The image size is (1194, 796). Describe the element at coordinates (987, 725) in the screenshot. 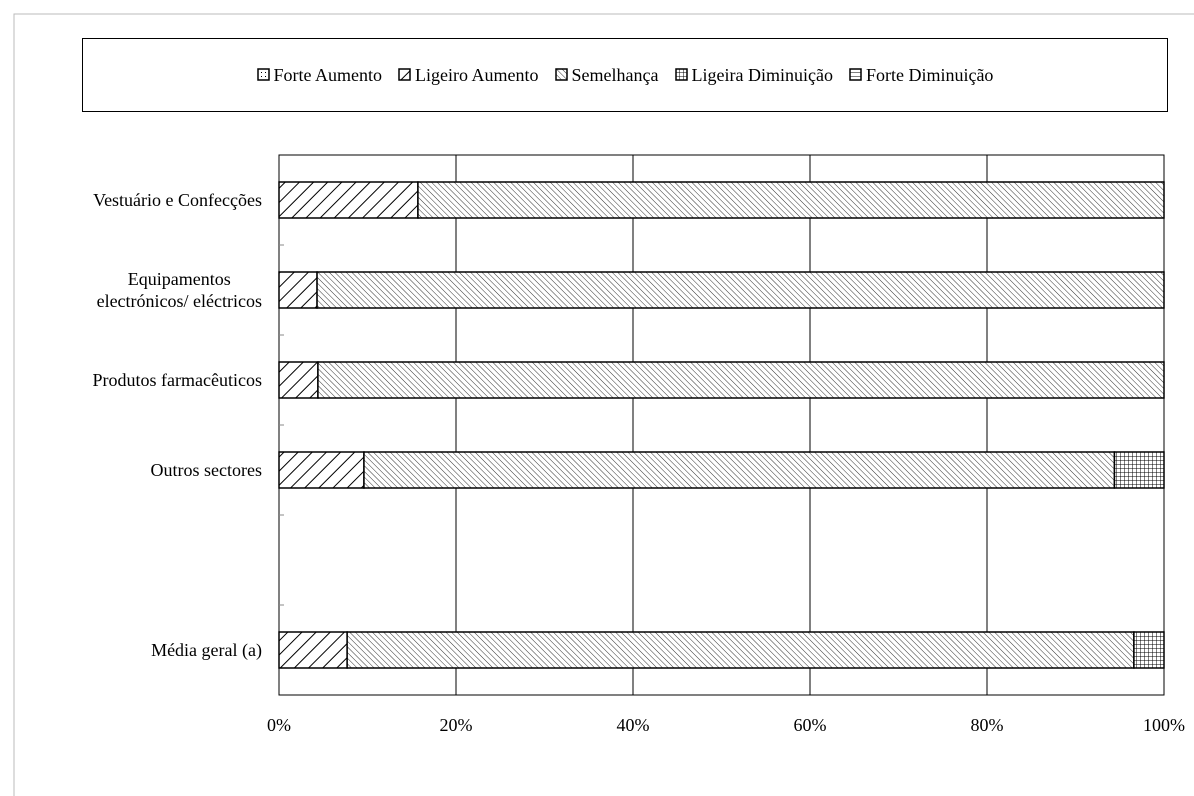

I see `x-tick-label: 80%` at that location.